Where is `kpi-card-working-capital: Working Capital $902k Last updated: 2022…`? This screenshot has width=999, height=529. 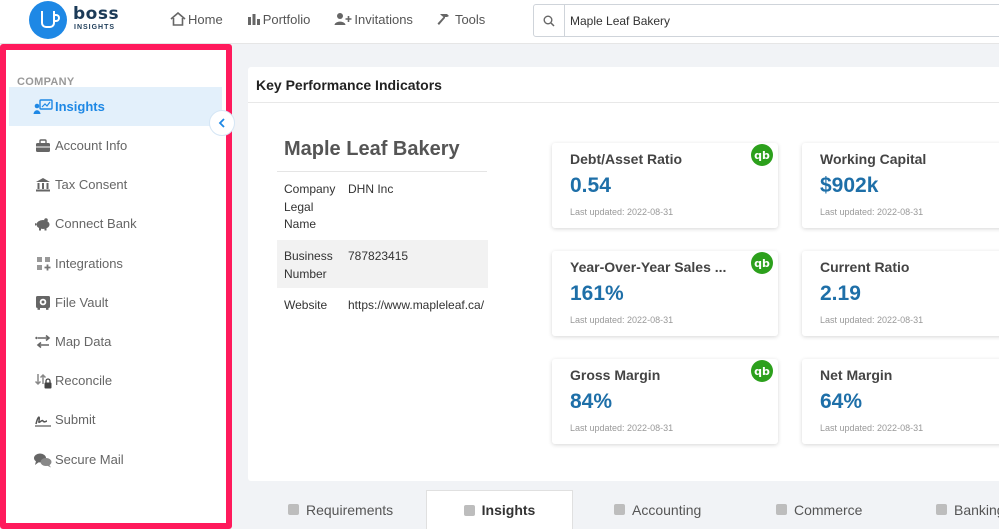 kpi-card-working-capital: Working Capital $902k Last updated: 2022… is located at coordinates (900, 185).